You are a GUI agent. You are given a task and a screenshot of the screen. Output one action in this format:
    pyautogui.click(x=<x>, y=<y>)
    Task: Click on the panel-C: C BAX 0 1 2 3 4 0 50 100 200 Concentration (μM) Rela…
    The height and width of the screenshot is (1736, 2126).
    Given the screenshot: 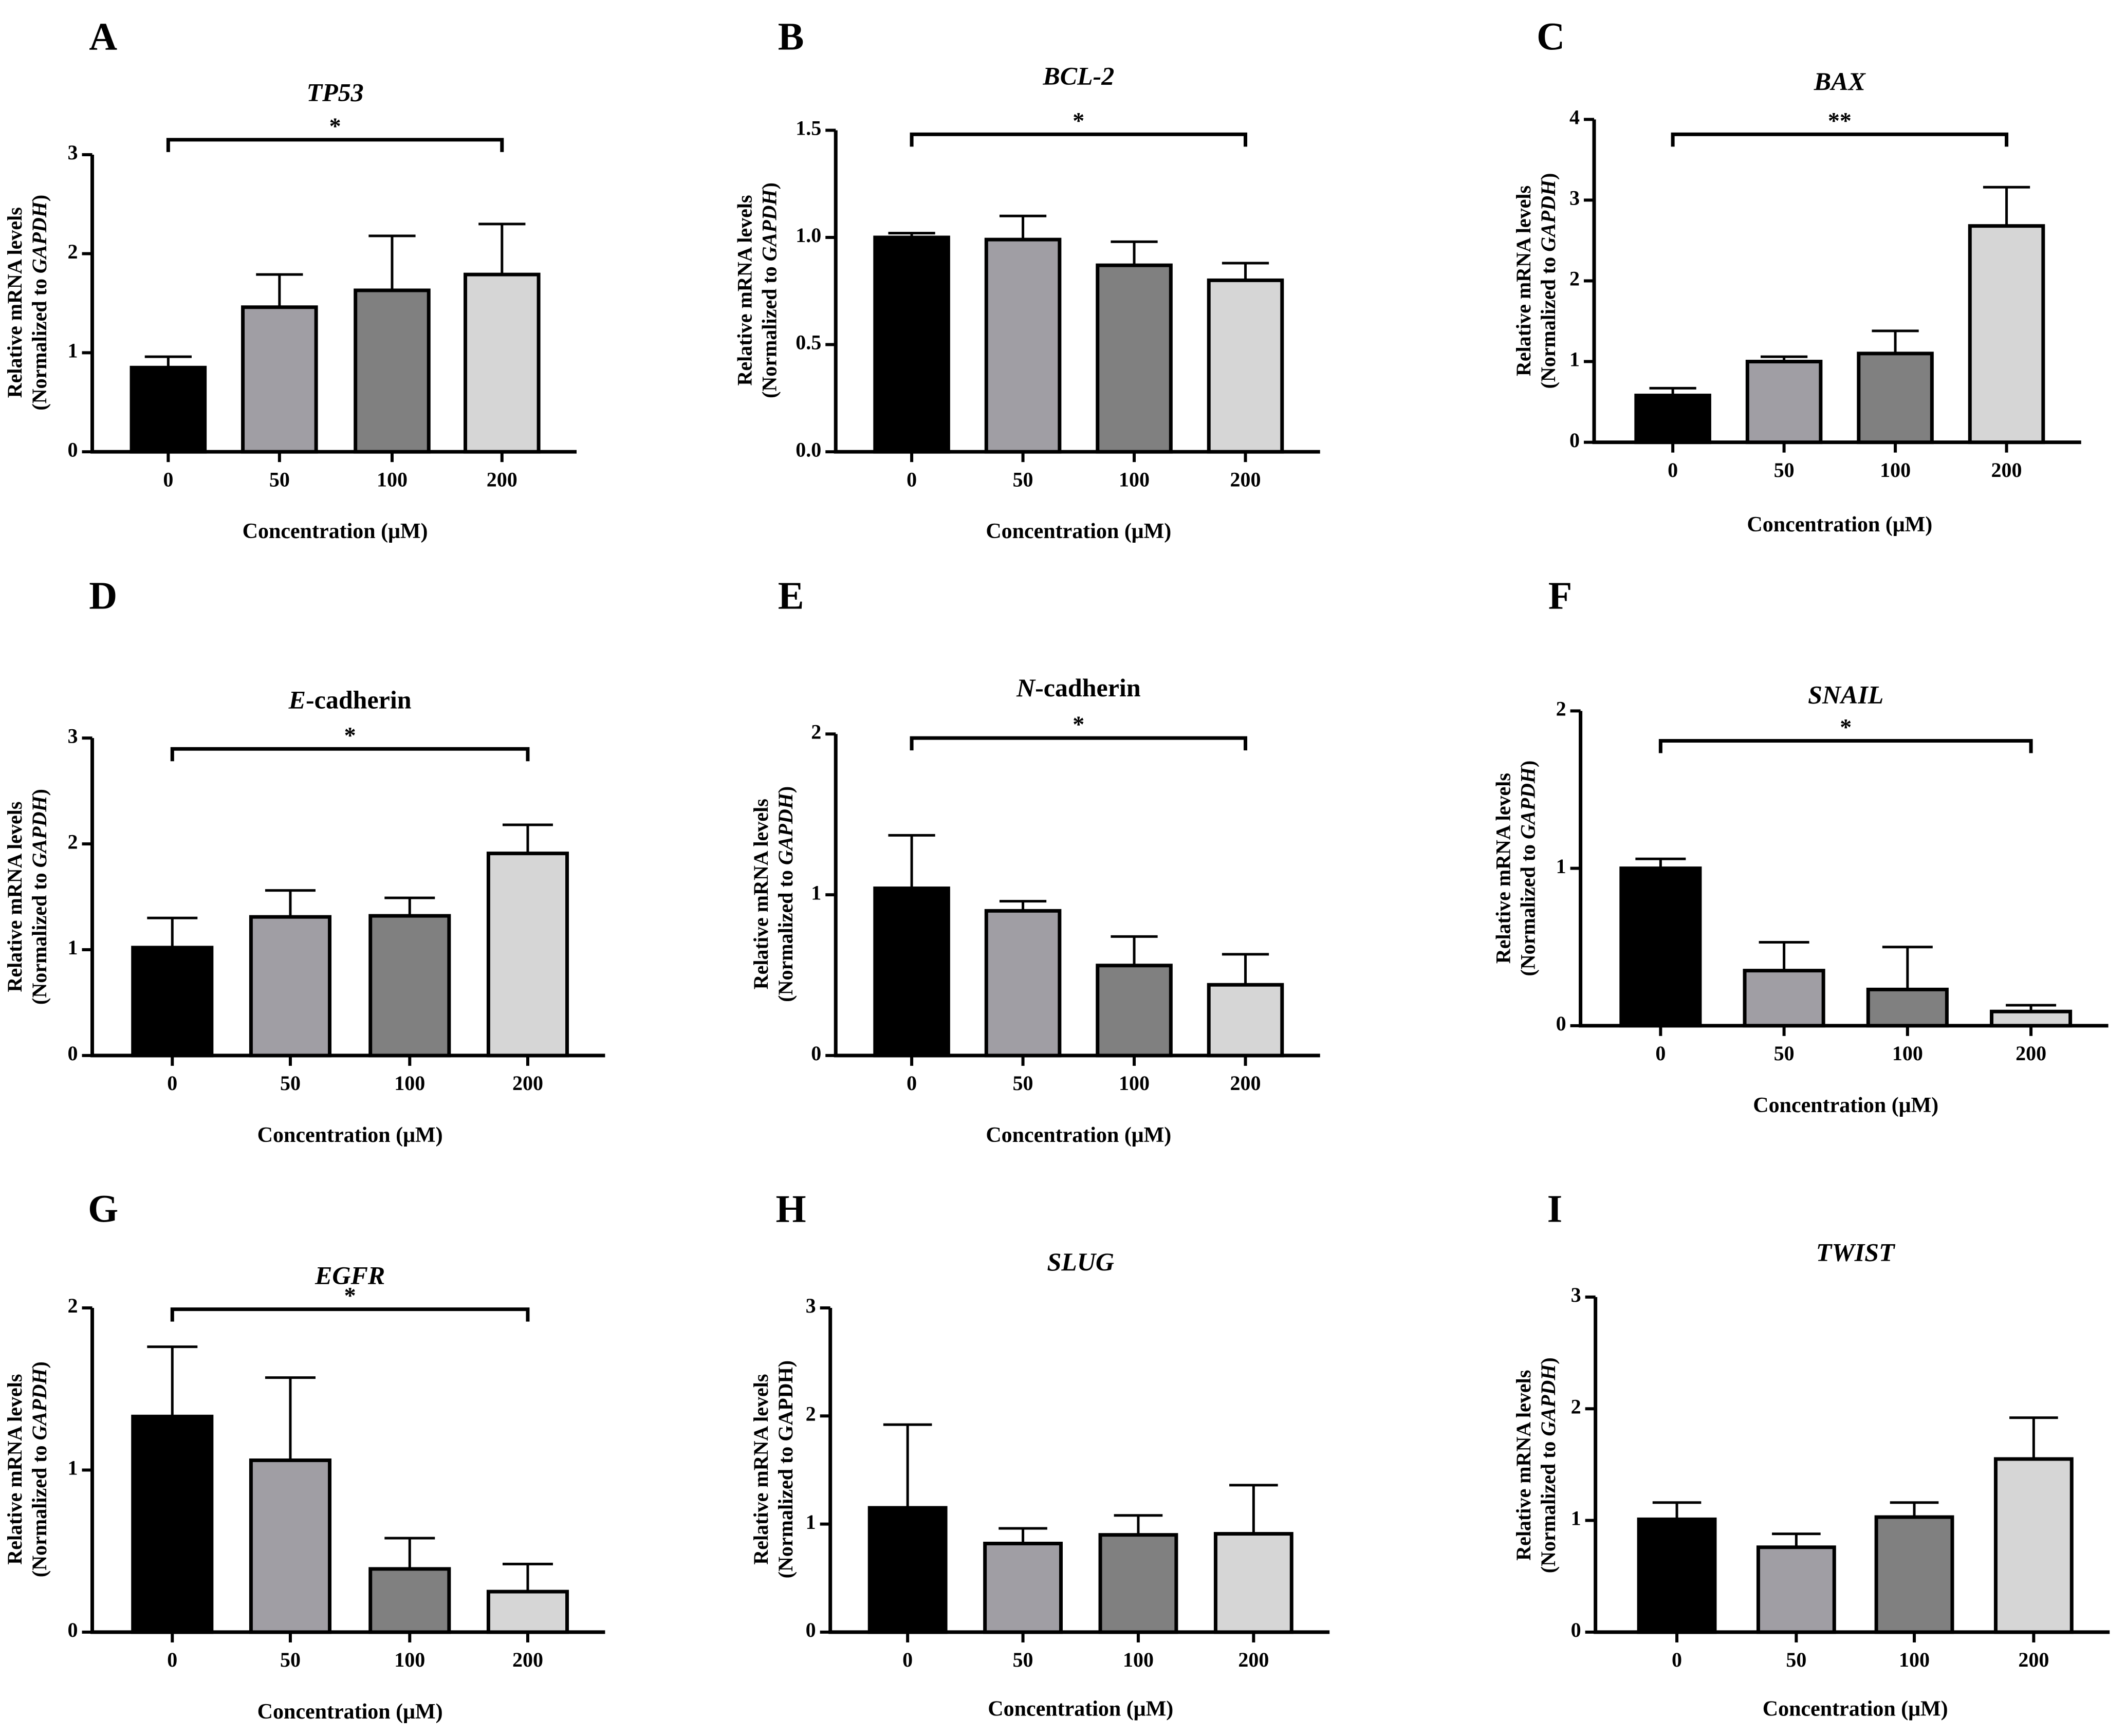 What is the action you would take?
    pyautogui.click(x=1797, y=276)
    